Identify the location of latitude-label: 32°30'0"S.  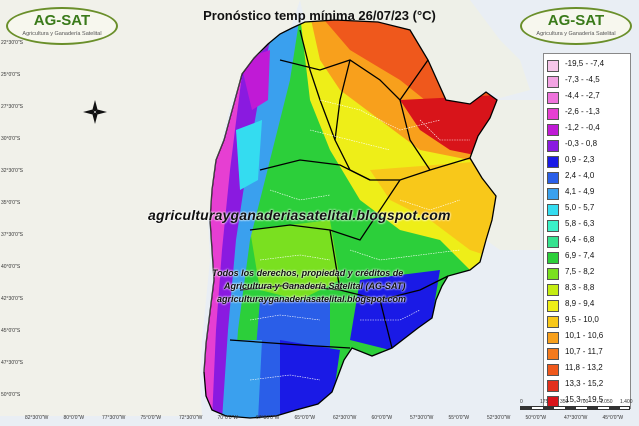
(12, 171).